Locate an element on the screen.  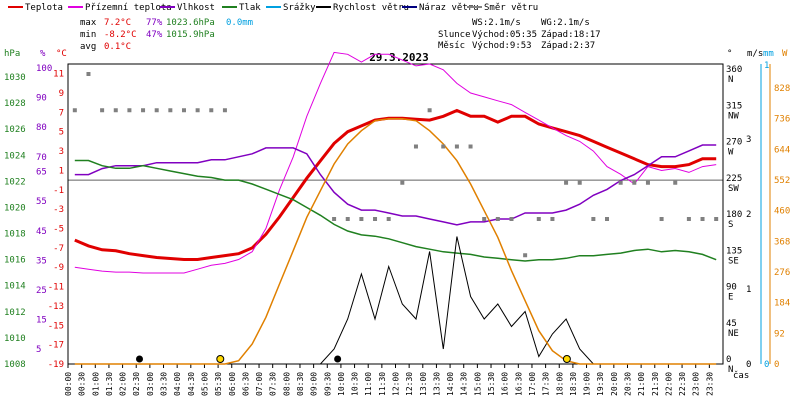
x-tick-label: 08:00 is located at coordinates (286, 384).